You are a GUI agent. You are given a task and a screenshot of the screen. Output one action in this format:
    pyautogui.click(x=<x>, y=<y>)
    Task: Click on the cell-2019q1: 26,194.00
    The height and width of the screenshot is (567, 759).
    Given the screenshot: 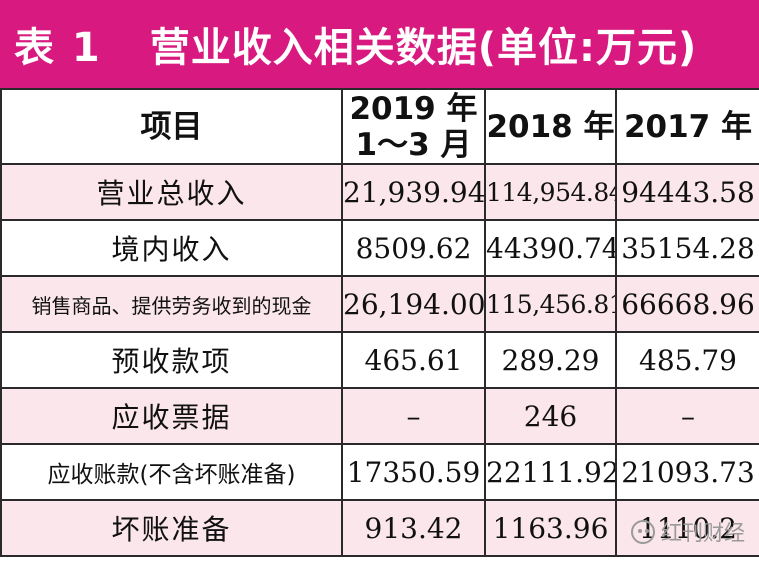 What is the action you would take?
    pyautogui.click(x=413, y=304)
    